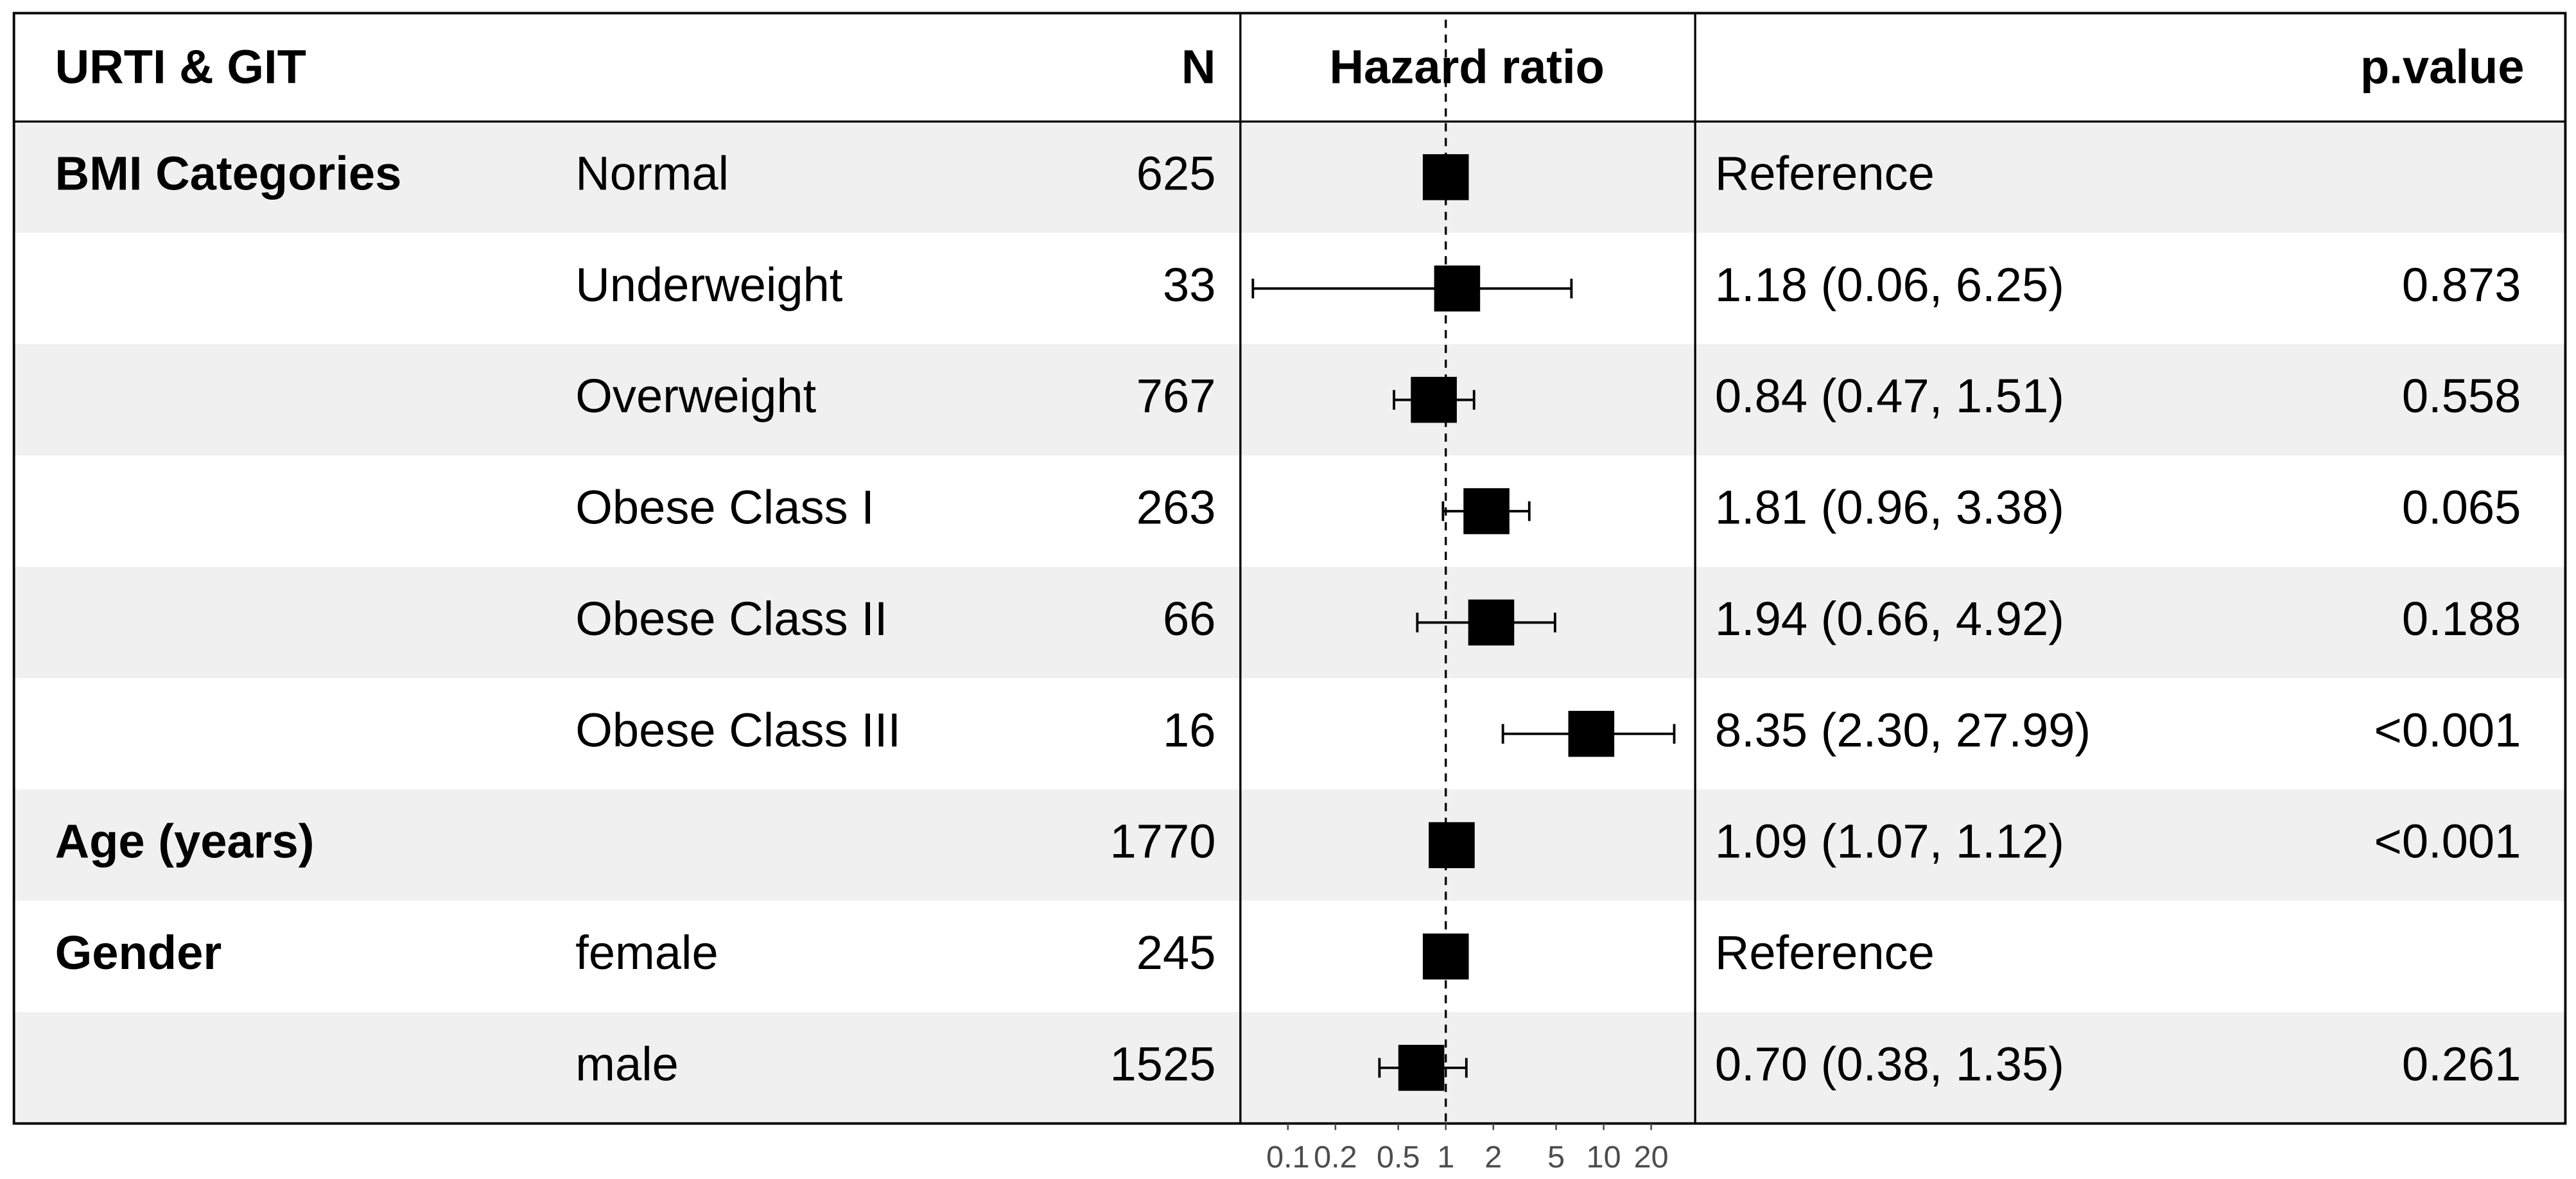 The width and height of the screenshot is (2576, 1179). What do you see at coordinates (1889, 284) in the screenshot?
I see `estimate-label: 1.18 (0.06, 6.25)` at bounding box center [1889, 284].